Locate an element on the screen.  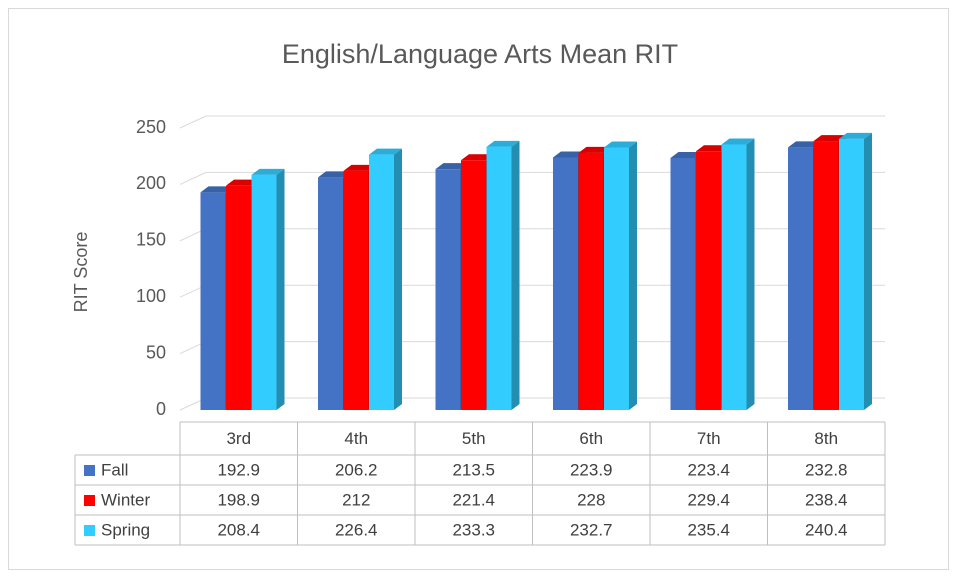
data-table-value: 208.4 is located at coordinates (238, 529).